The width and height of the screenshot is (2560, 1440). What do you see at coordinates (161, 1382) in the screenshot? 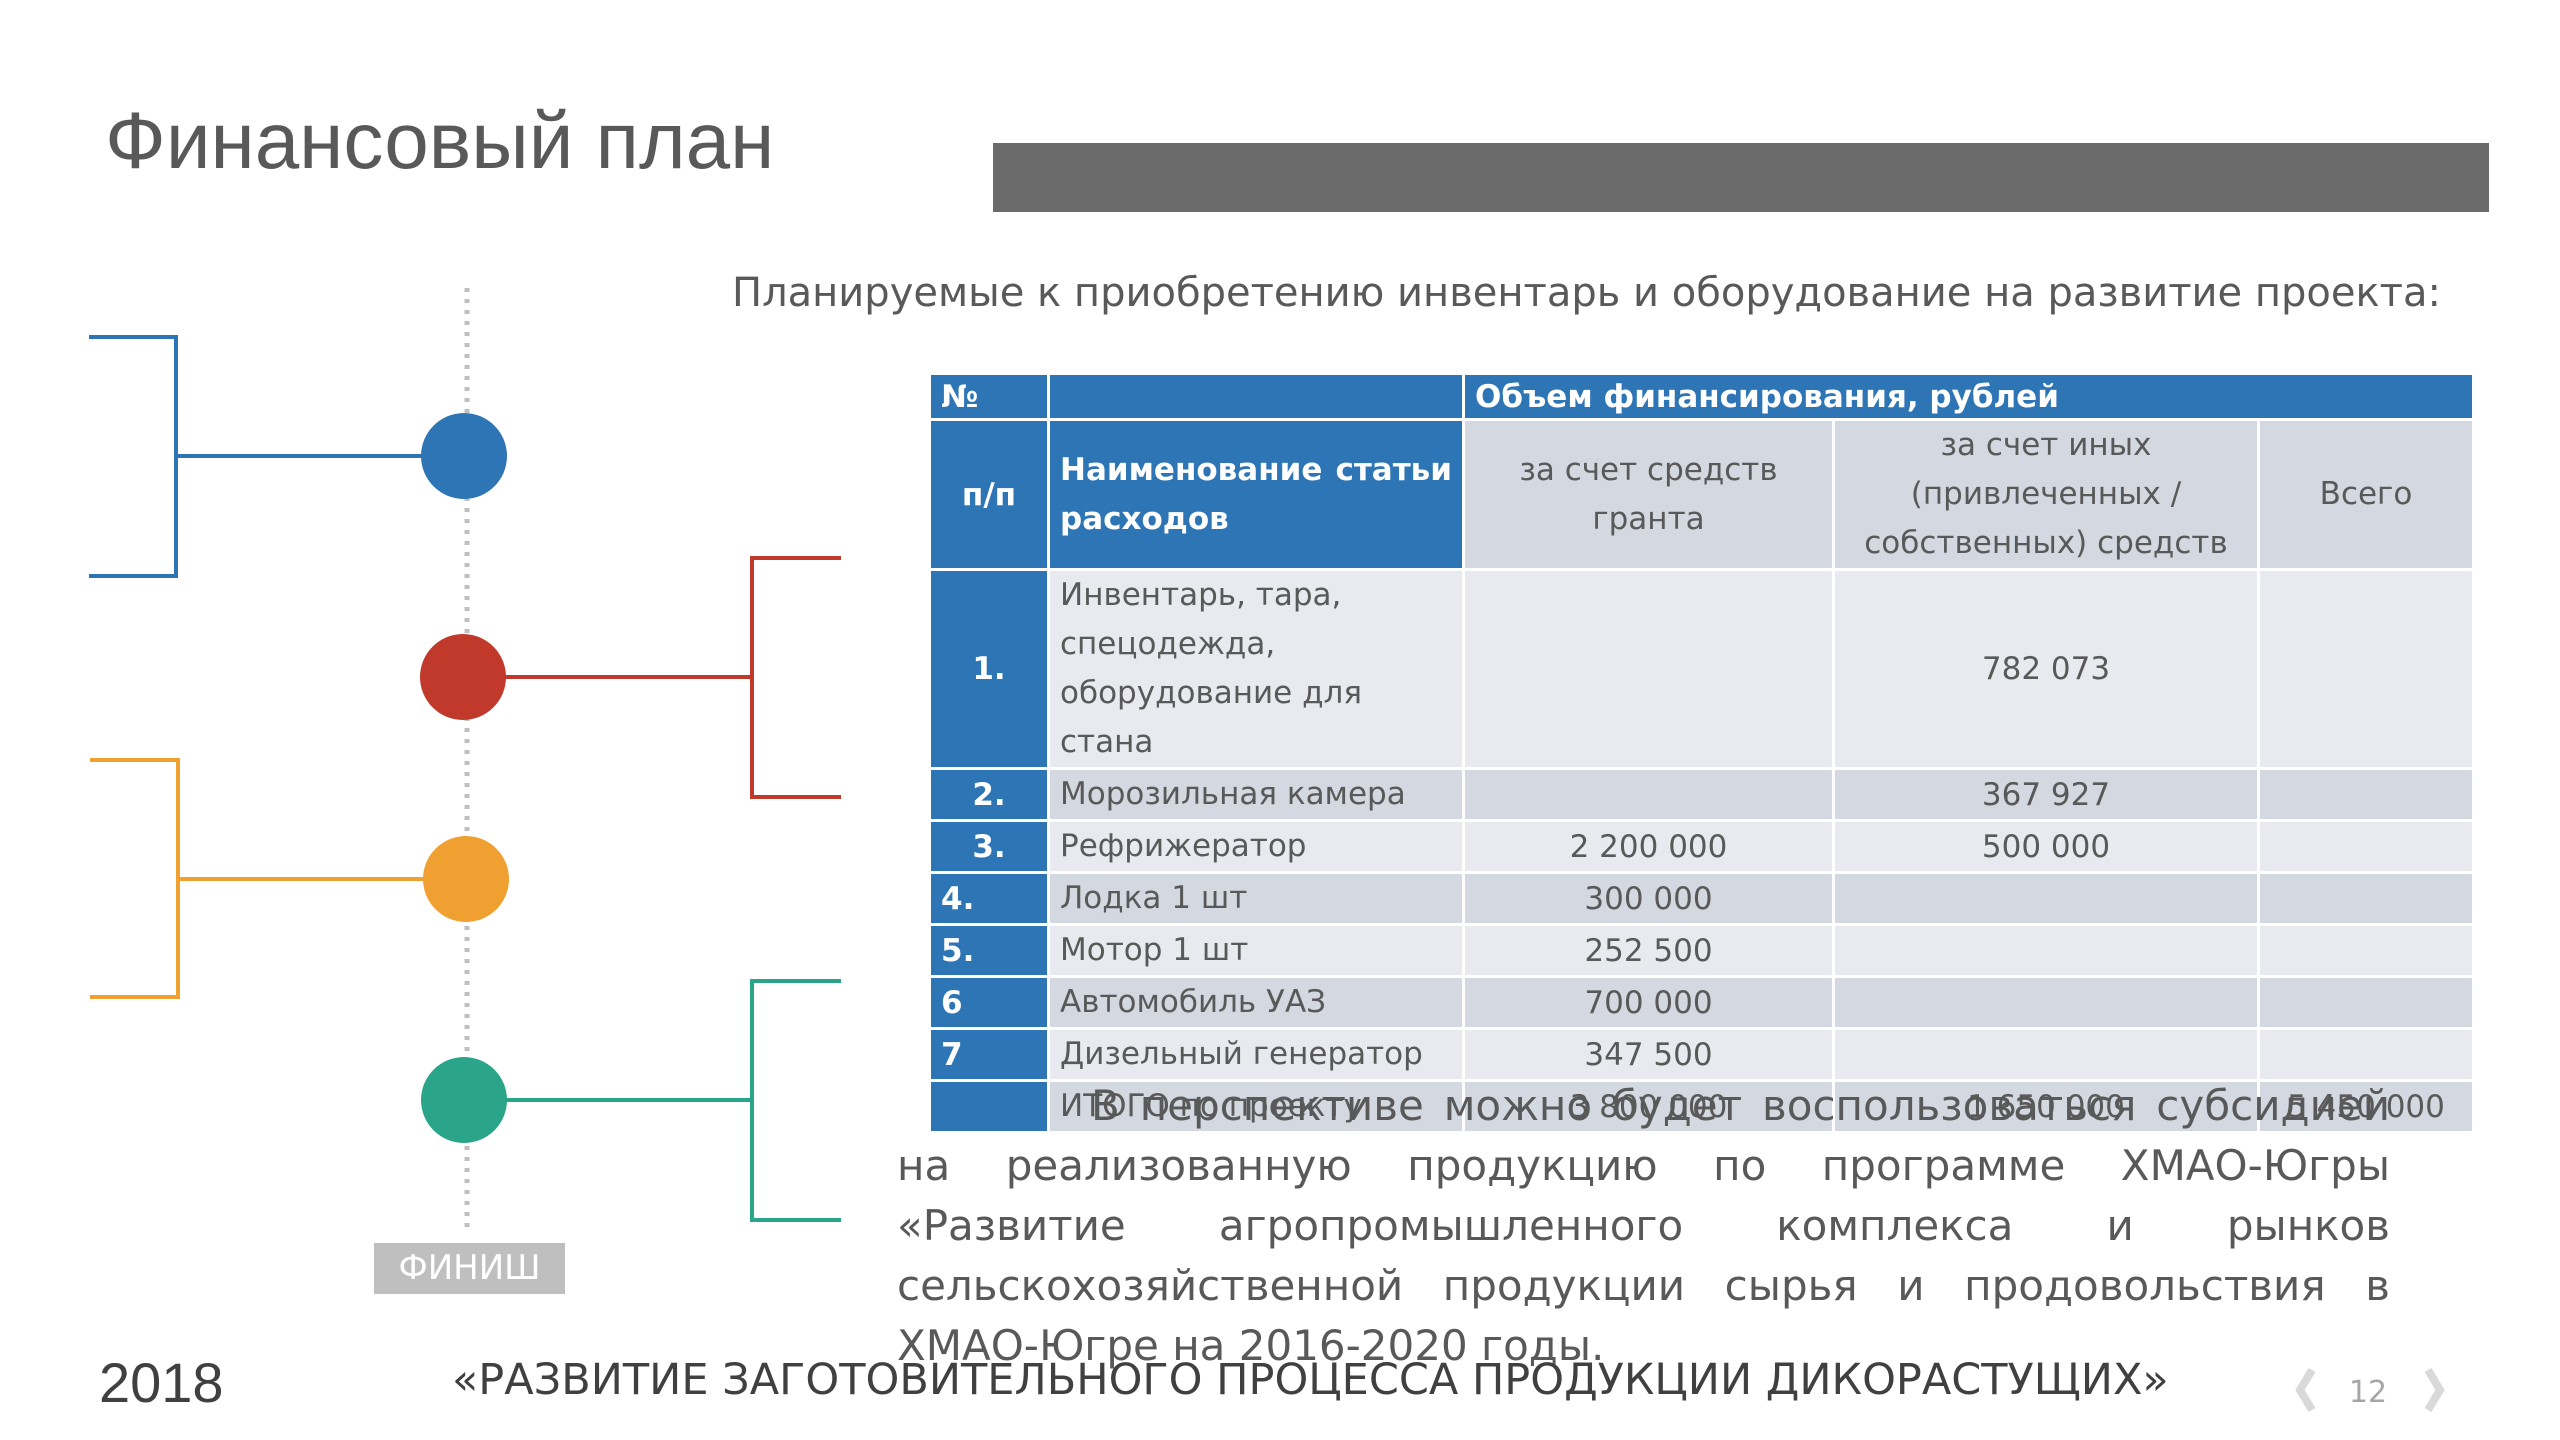
I see `footer-year: 2018` at bounding box center [161, 1382].